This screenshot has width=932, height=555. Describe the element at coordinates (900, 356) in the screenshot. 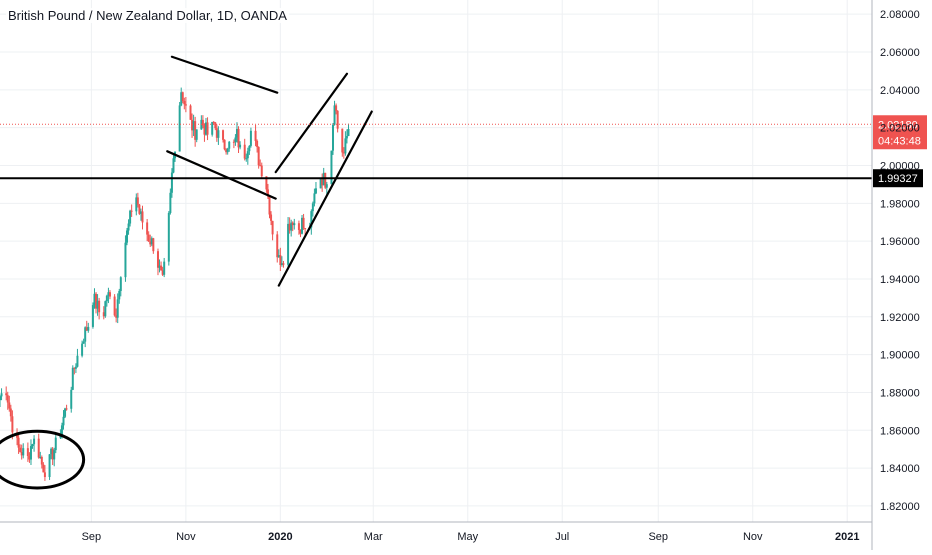

I see `y-tick-label: 1.90000` at that location.